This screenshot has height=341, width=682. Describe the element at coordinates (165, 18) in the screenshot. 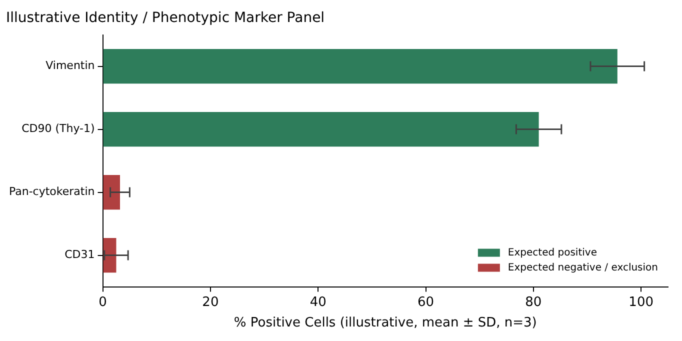

I see `chart-title: Illustrative Identity / Phenotypic Marker Panel` at that location.